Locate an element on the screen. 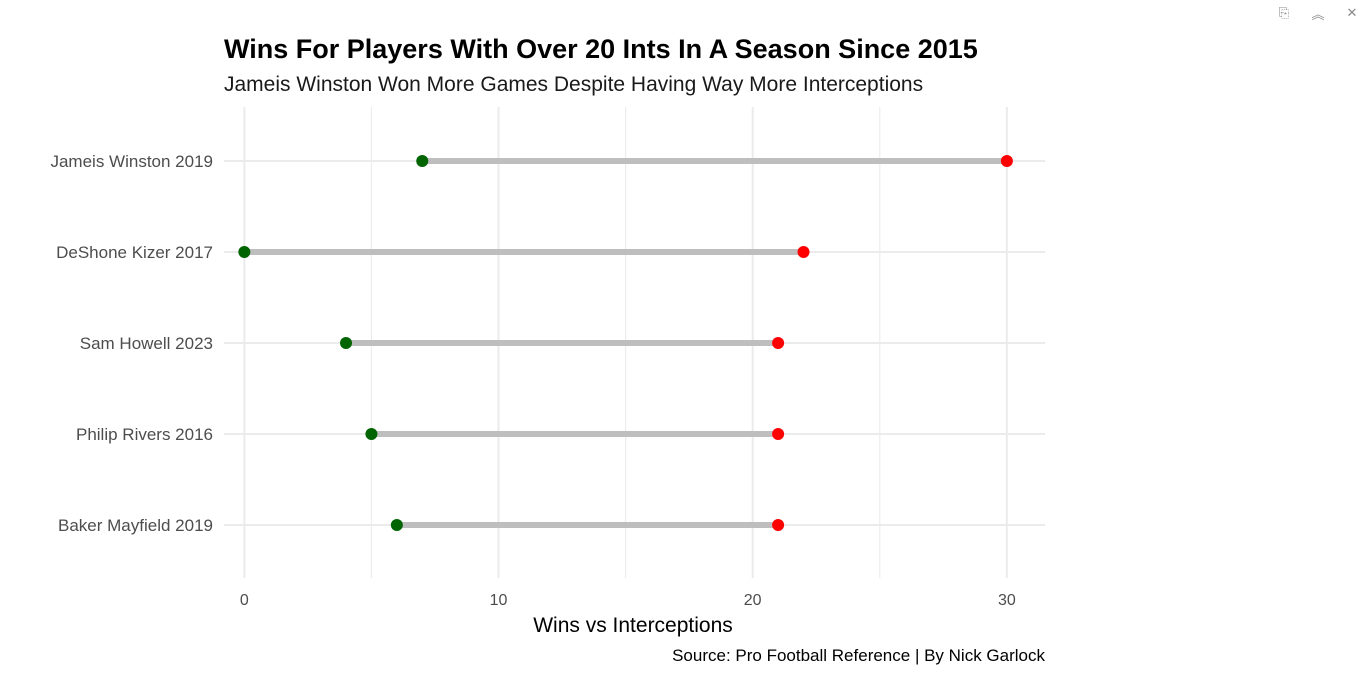  close-icon: ✕ is located at coordinates (1352, 13).